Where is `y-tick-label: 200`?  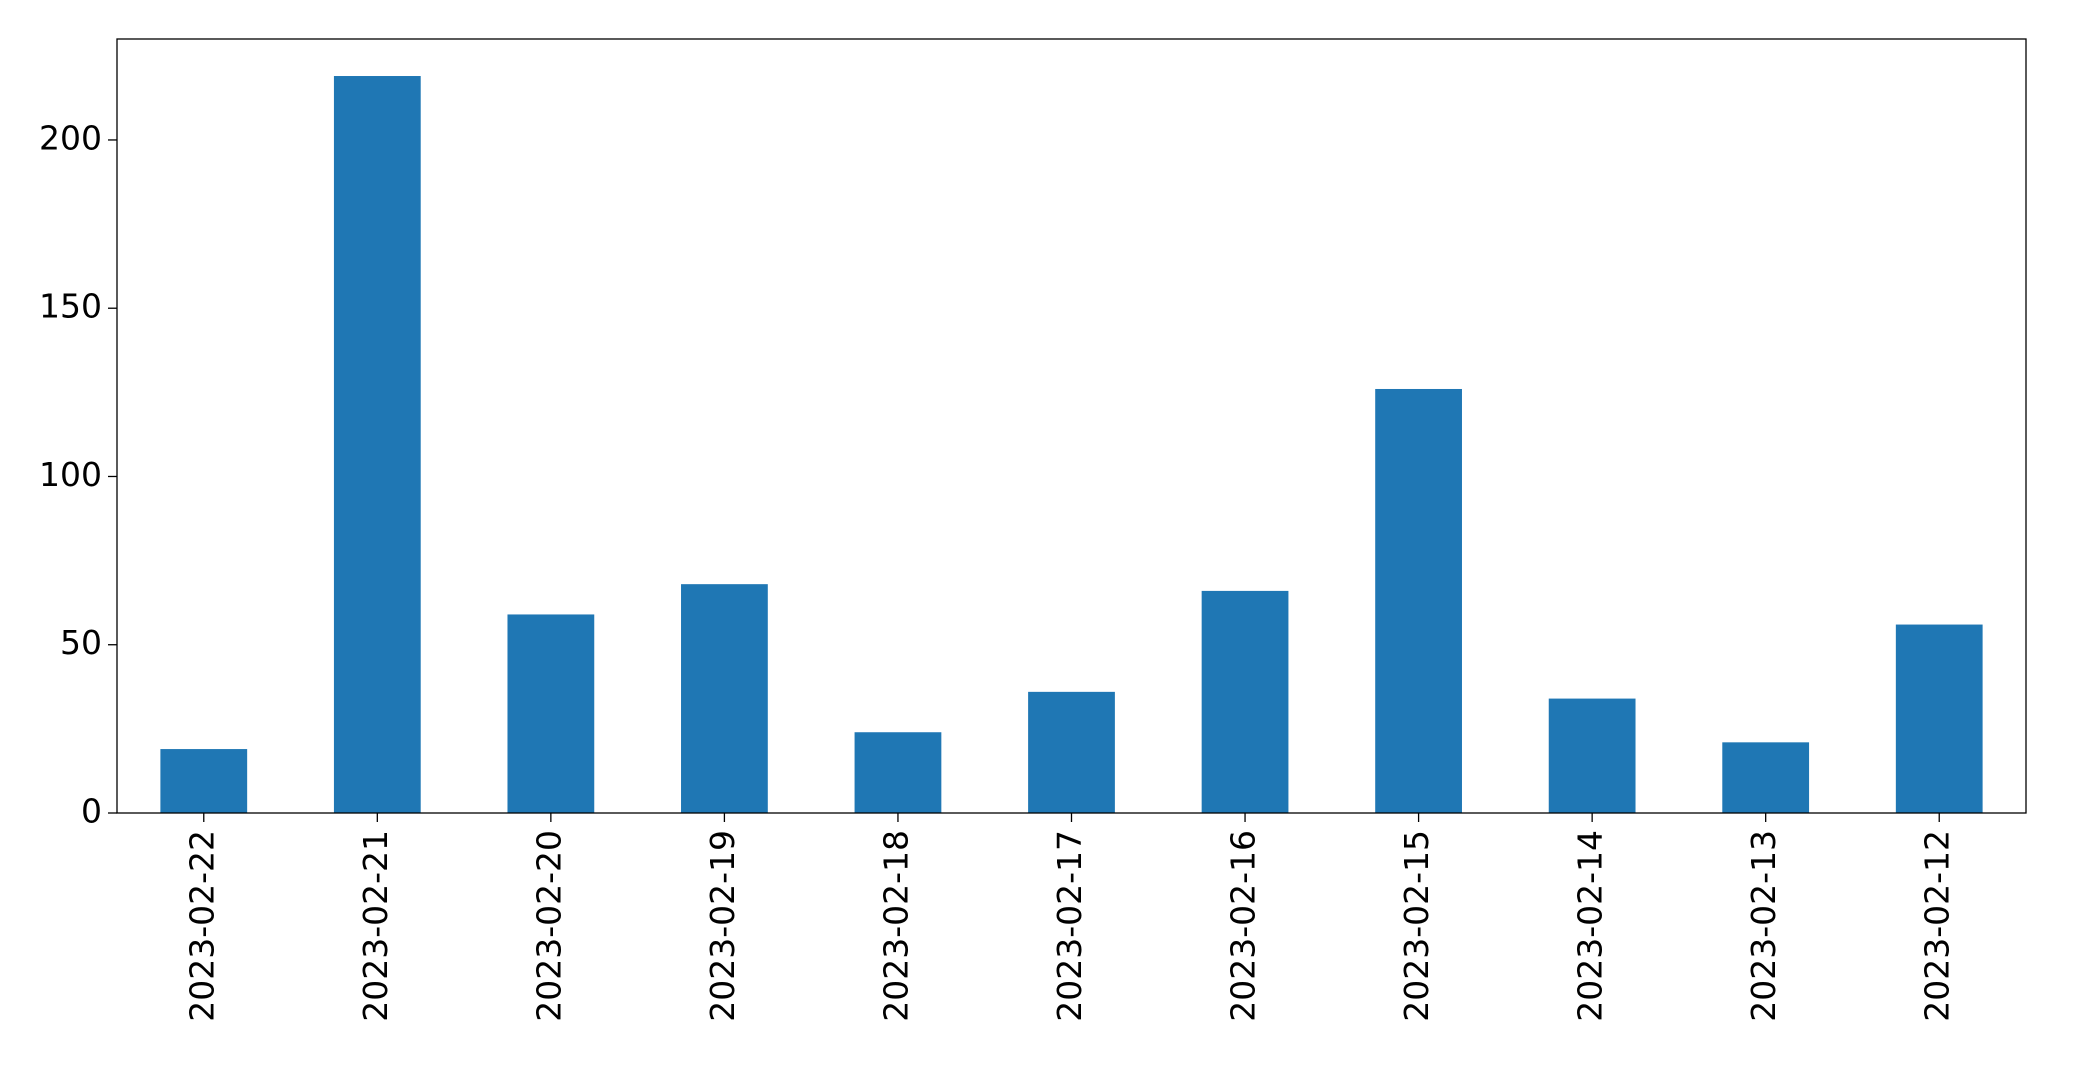 y-tick-label: 200 is located at coordinates (70, 137).